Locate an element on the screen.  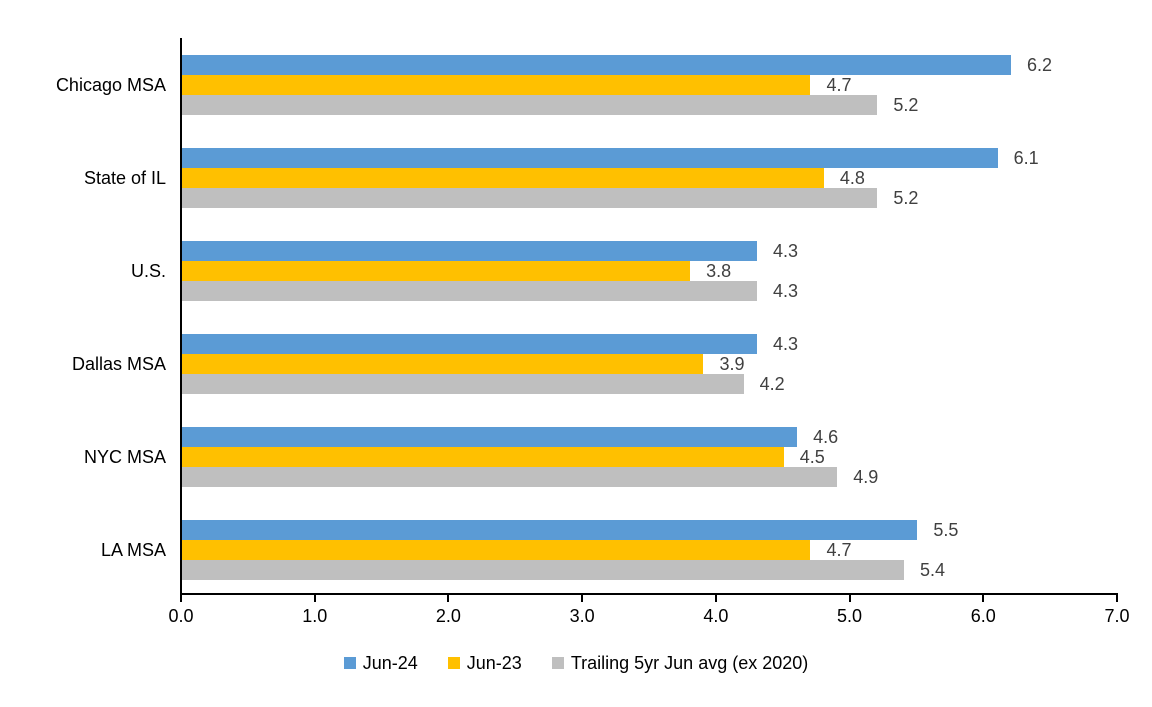
value-label-jun-24-state-of-il: 6.1 is located at coordinates (1026, 158).